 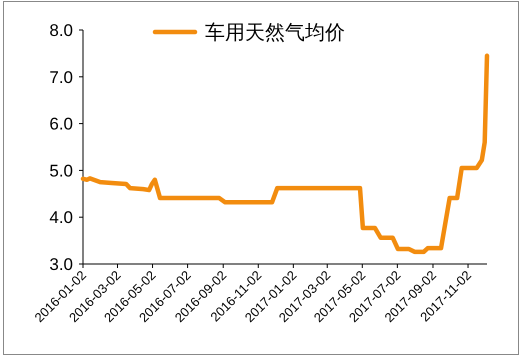 What do you see at coordinates (61, 124) in the screenshot?
I see `y-tick-label: 6.0` at bounding box center [61, 124].